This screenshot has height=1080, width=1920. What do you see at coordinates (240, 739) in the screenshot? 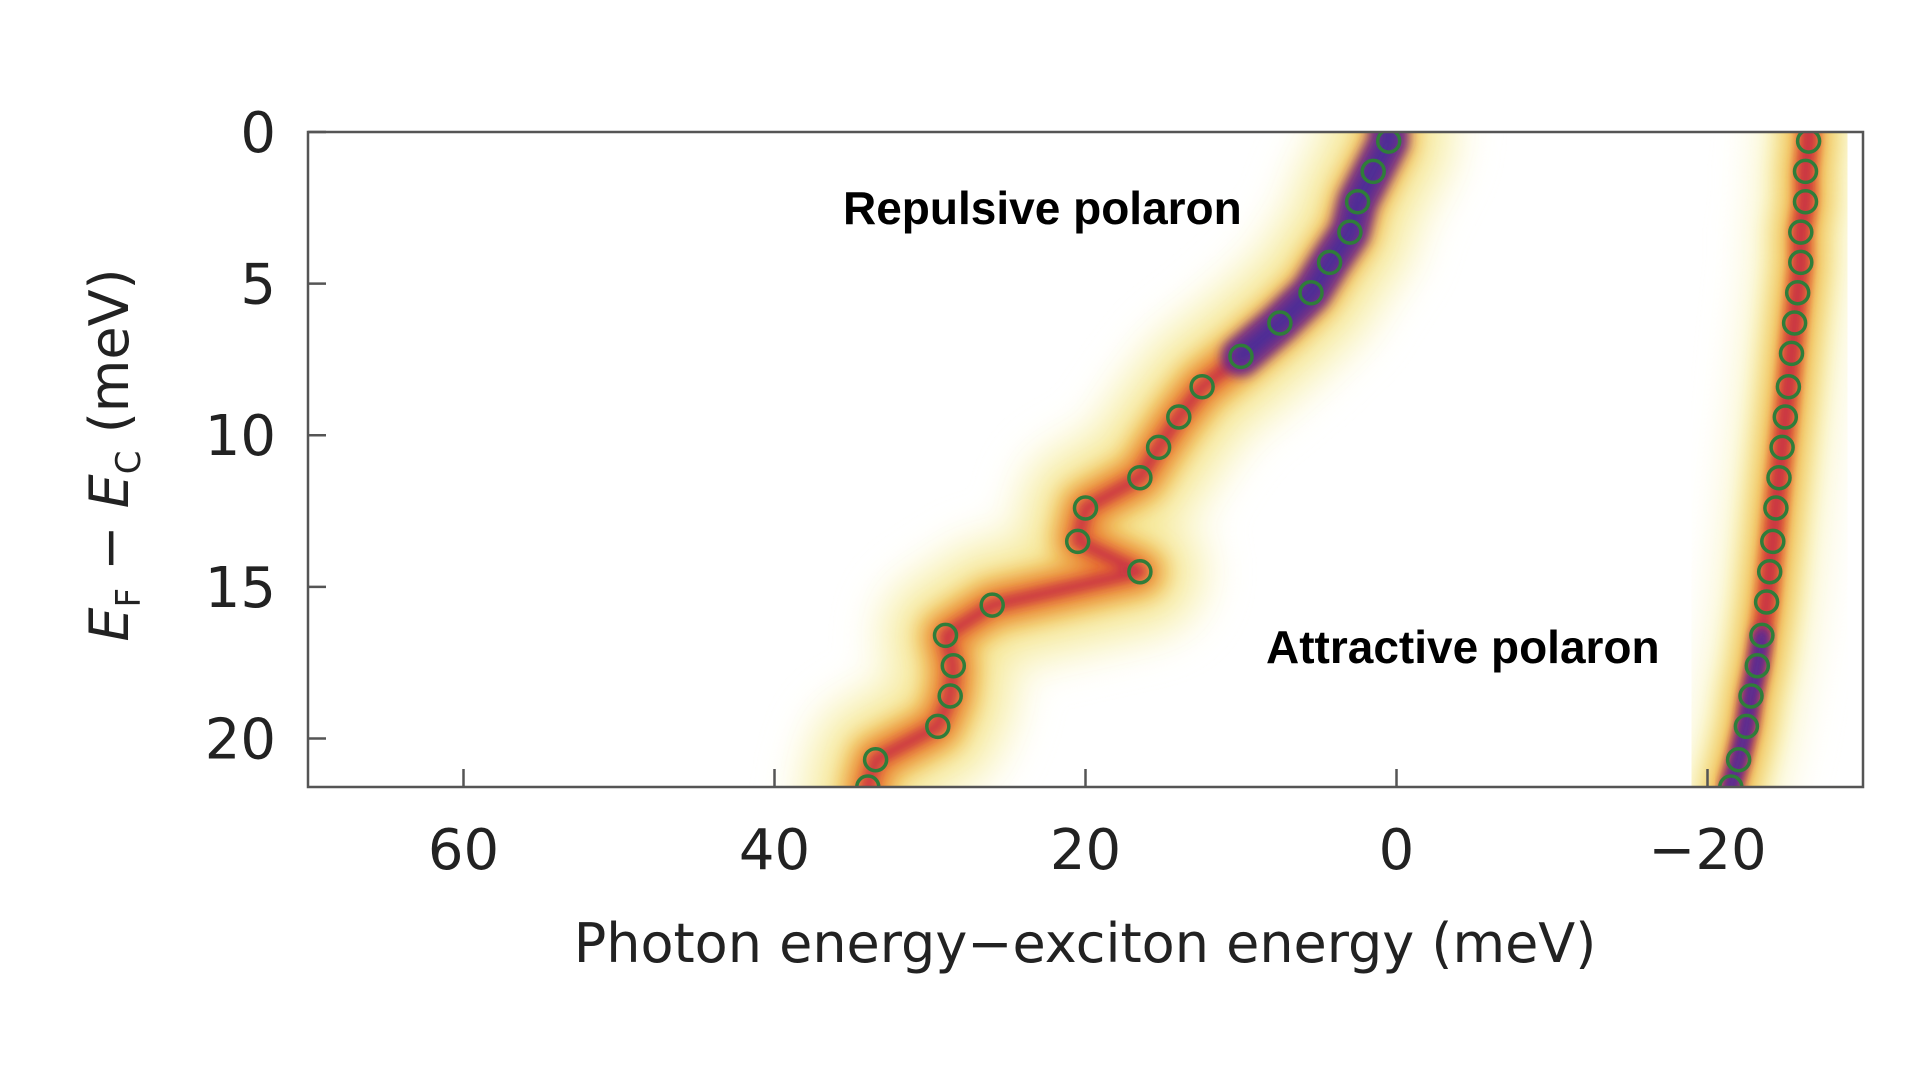
I see `y-tick-label-4: 20` at bounding box center [240, 739].